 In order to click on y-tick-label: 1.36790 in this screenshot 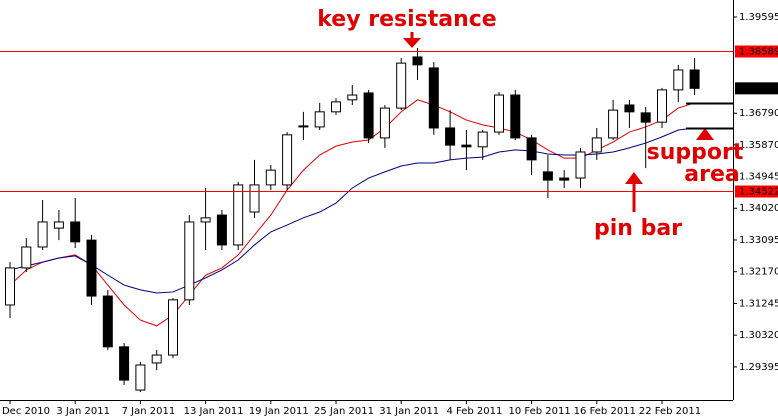, I will do `click(758, 113)`.